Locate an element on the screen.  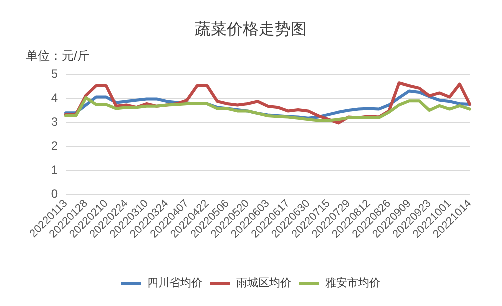
y-tick-label: 2 is located at coordinates (54, 146).